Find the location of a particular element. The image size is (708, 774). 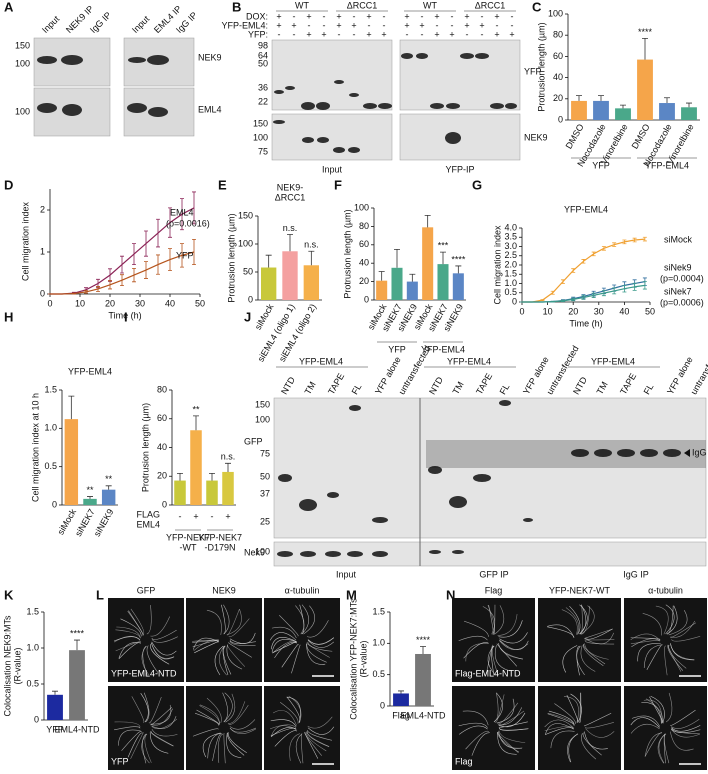

marker: 50 is located at coordinates (265, 476).